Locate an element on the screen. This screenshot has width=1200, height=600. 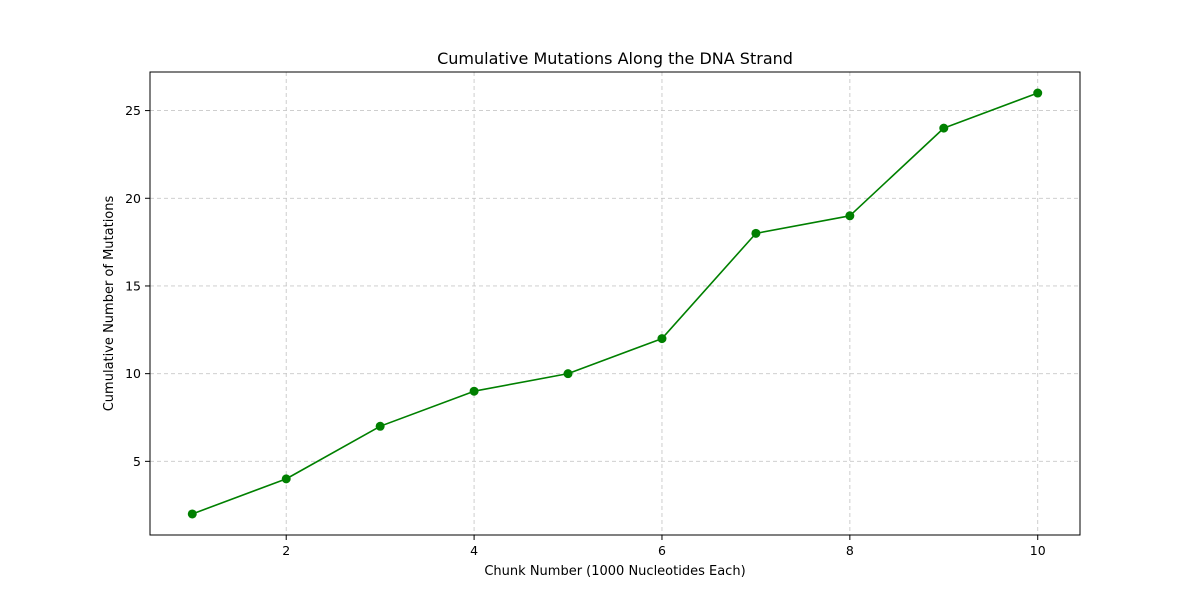
y-tick-label: 20 is located at coordinates (133, 198).